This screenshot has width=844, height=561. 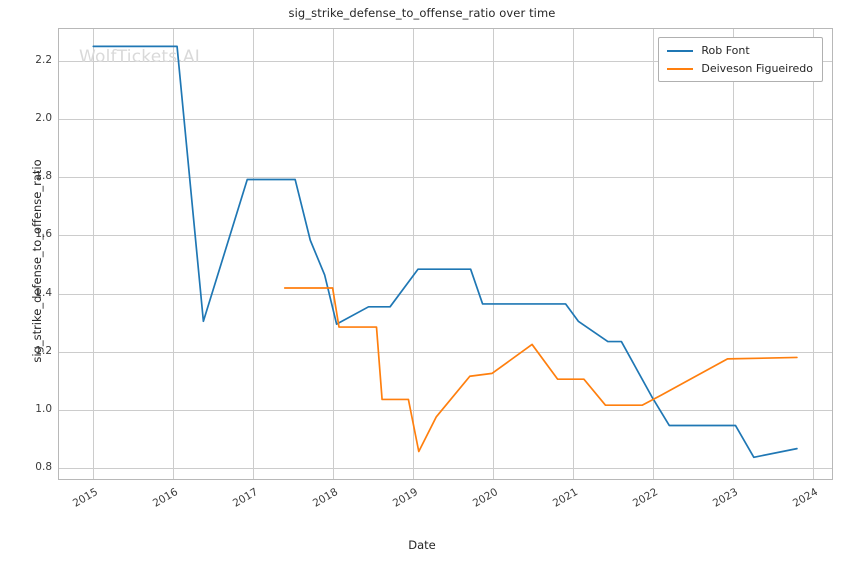 What do you see at coordinates (326, 498) in the screenshot?
I see `x-axis-tick-label: 2018` at bounding box center [326, 498].